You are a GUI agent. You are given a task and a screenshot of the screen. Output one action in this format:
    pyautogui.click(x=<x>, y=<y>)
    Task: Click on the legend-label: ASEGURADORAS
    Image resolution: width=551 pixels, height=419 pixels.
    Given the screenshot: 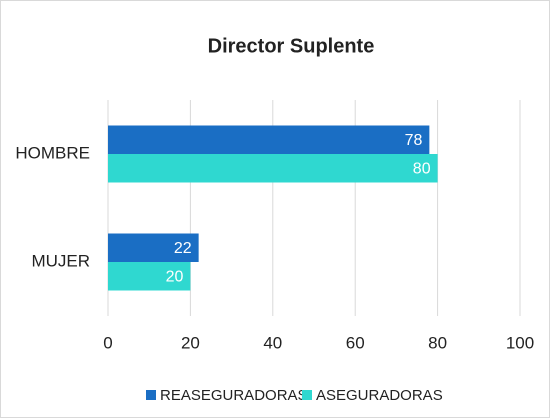 What is the action you would take?
    pyautogui.click(x=379, y=395)
    